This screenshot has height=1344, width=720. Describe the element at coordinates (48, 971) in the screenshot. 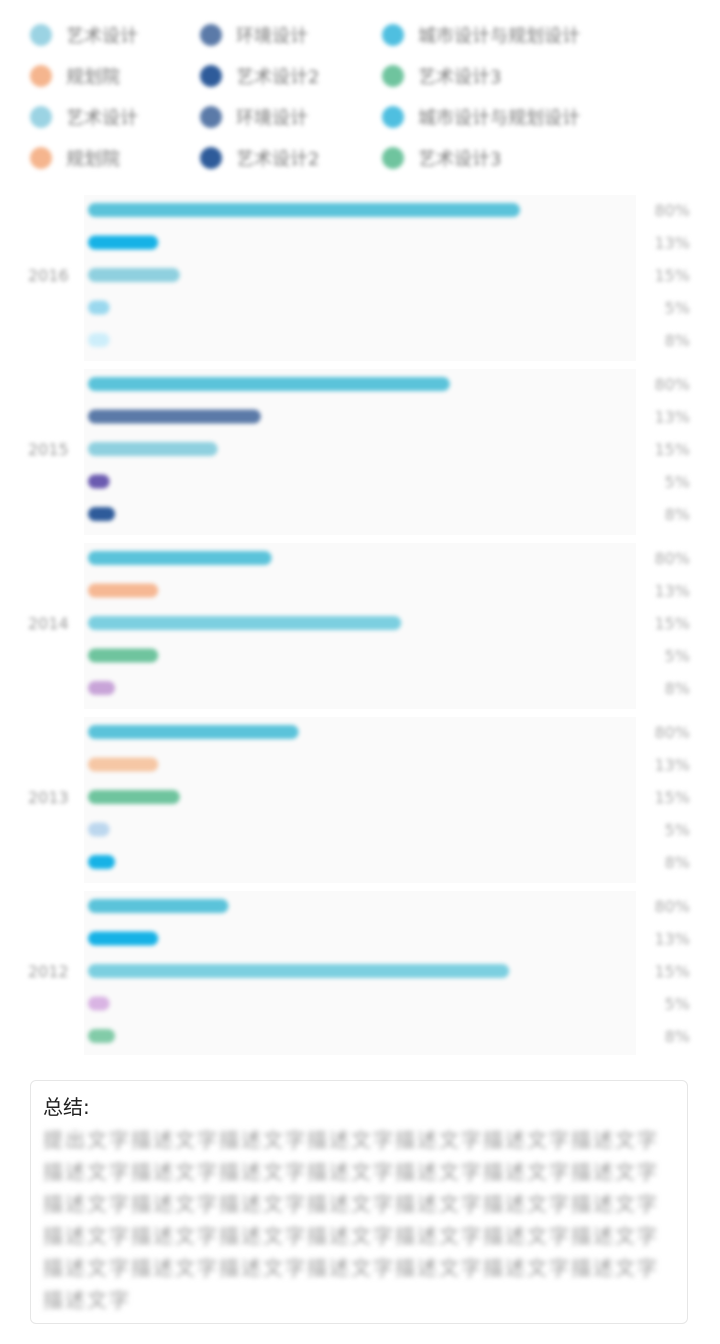

I see `year-label: 2012` at that location.